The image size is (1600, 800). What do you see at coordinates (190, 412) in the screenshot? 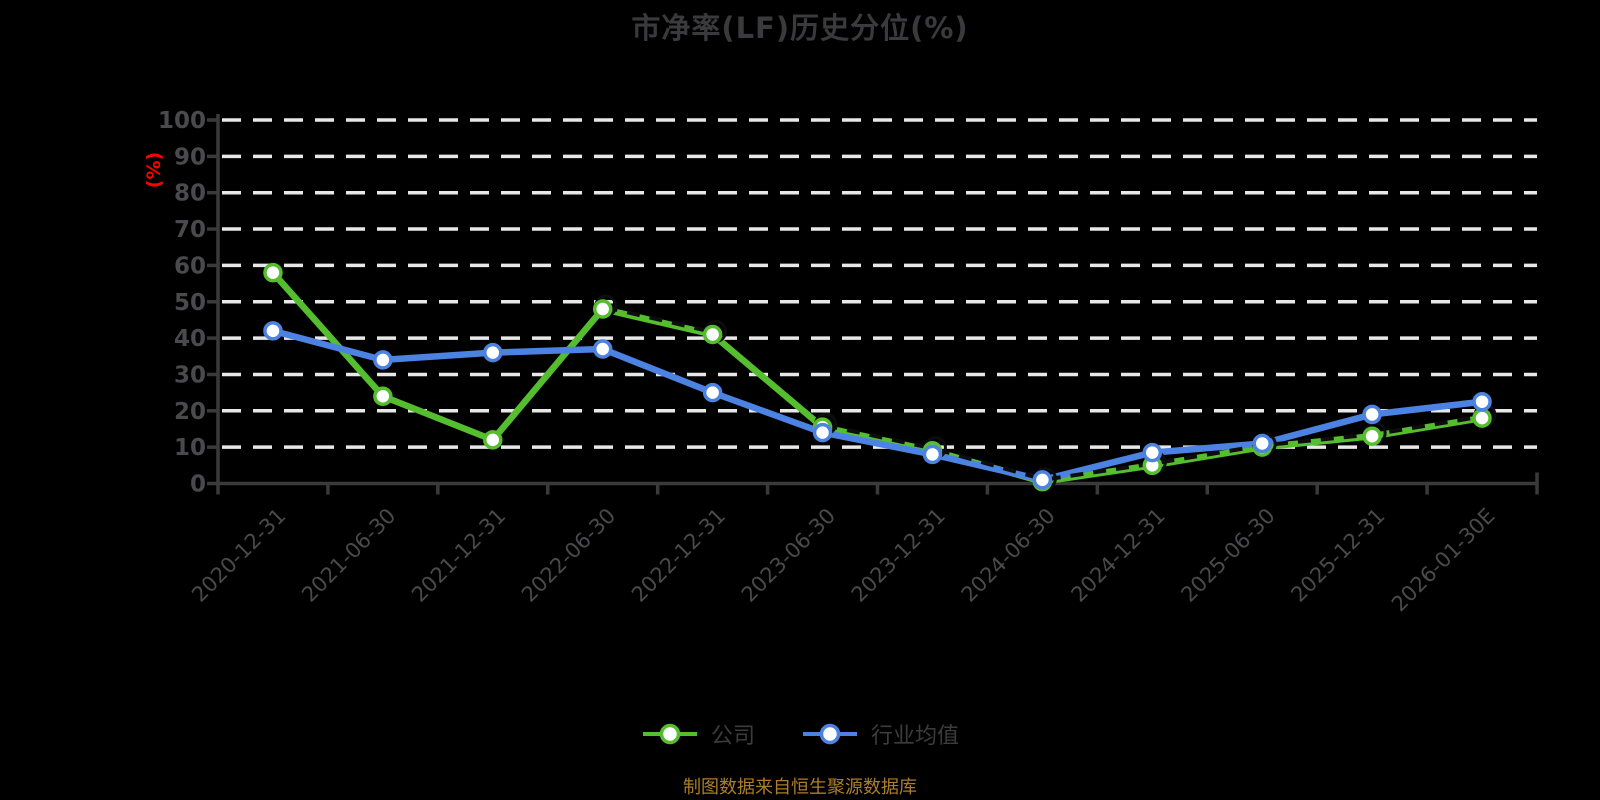
I see `y-tick-label: 20` at bounding box center [190, 412].